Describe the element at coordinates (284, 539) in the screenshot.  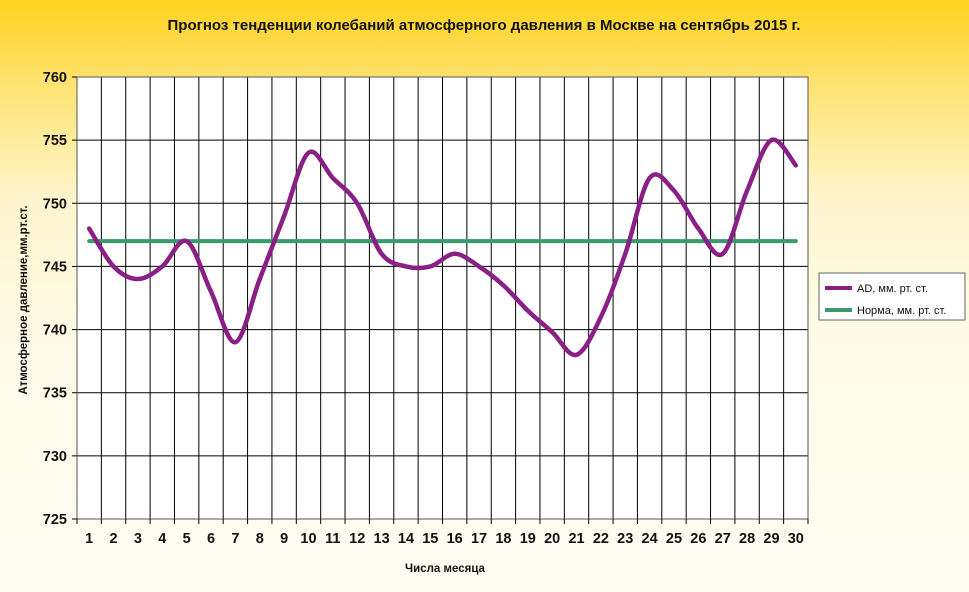
I see `x-tick-label: 9` at that location.